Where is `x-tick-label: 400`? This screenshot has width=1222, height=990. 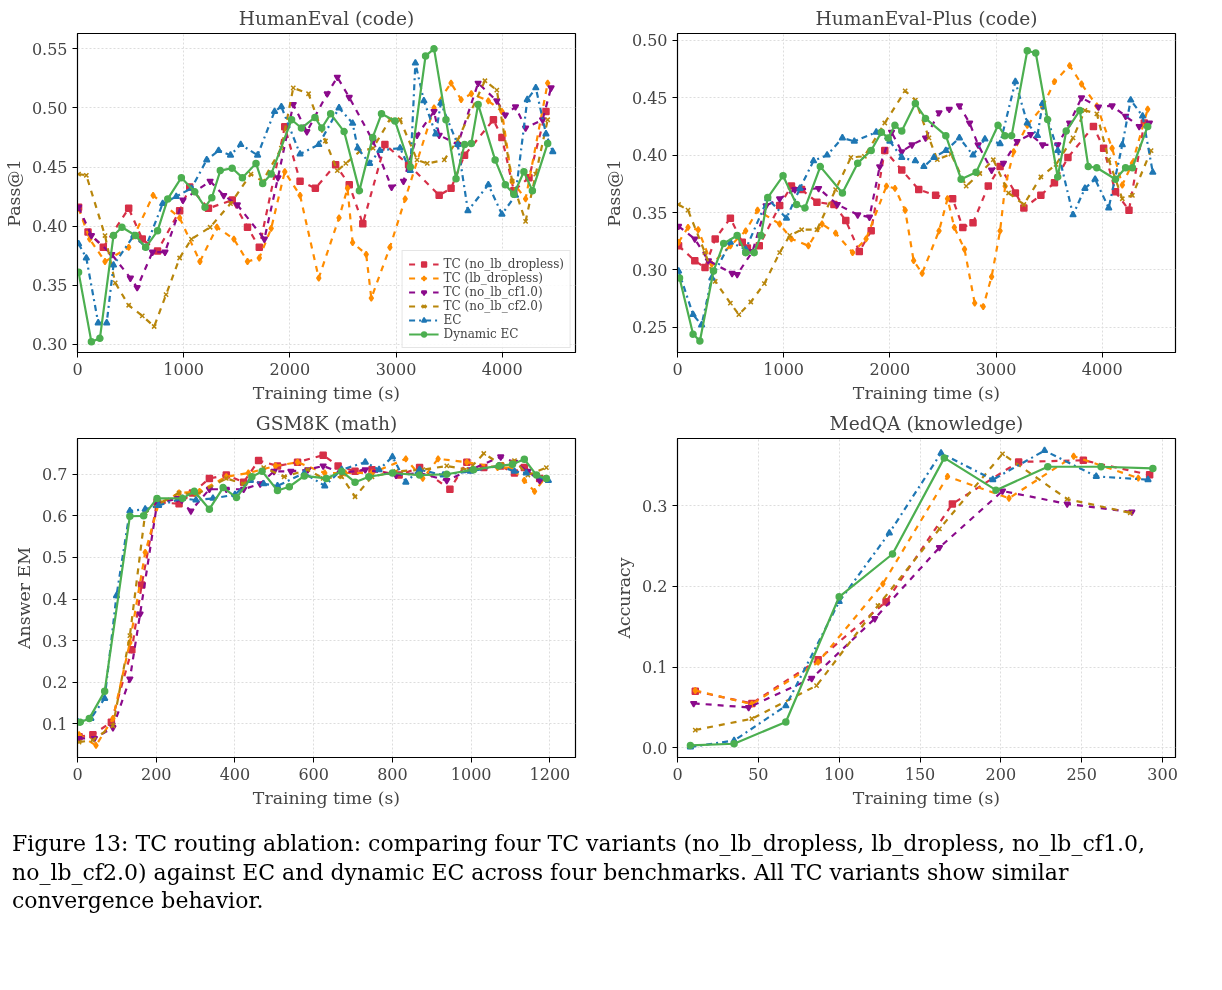 x-tick-label: 400 is located at coordinates (235, 774).